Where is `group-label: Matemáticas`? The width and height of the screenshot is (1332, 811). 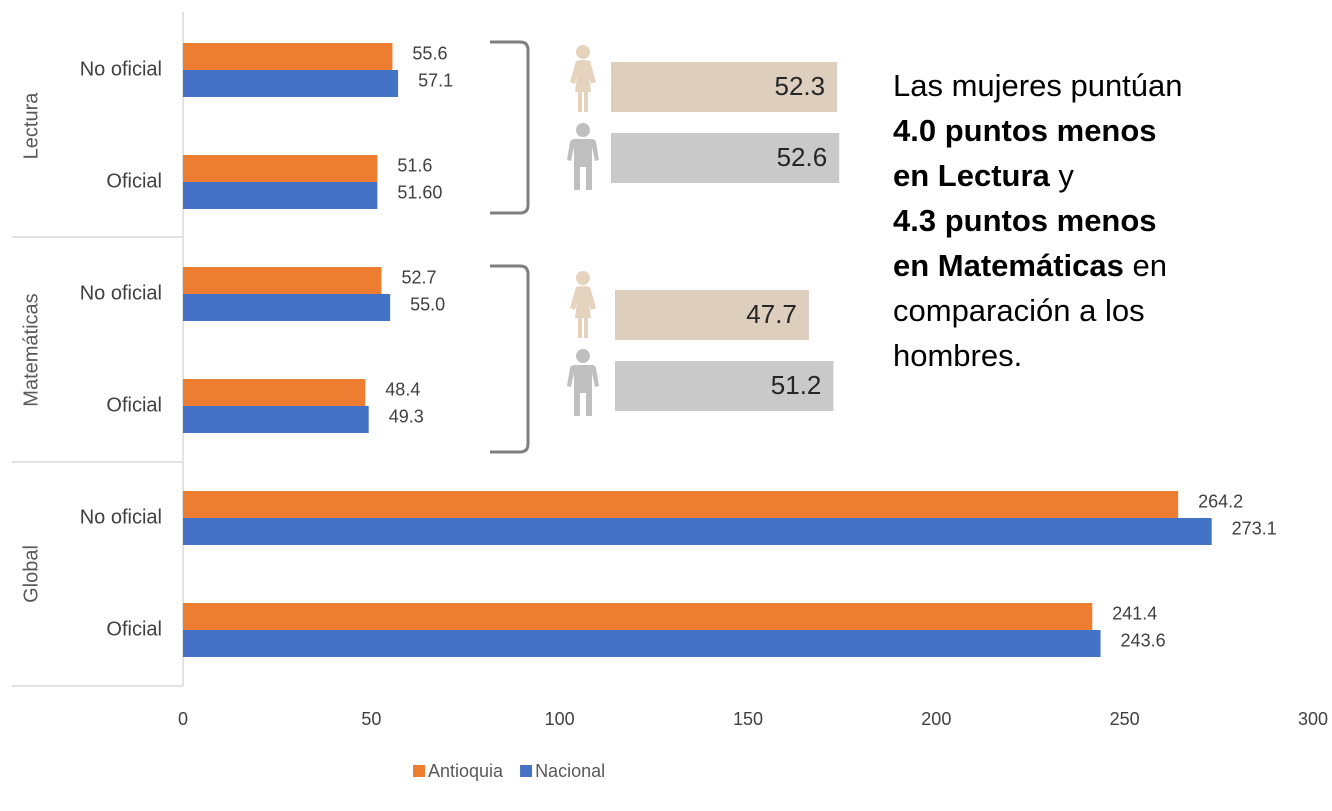
group-label: Matemáticas is located at coordinates (31, 349).